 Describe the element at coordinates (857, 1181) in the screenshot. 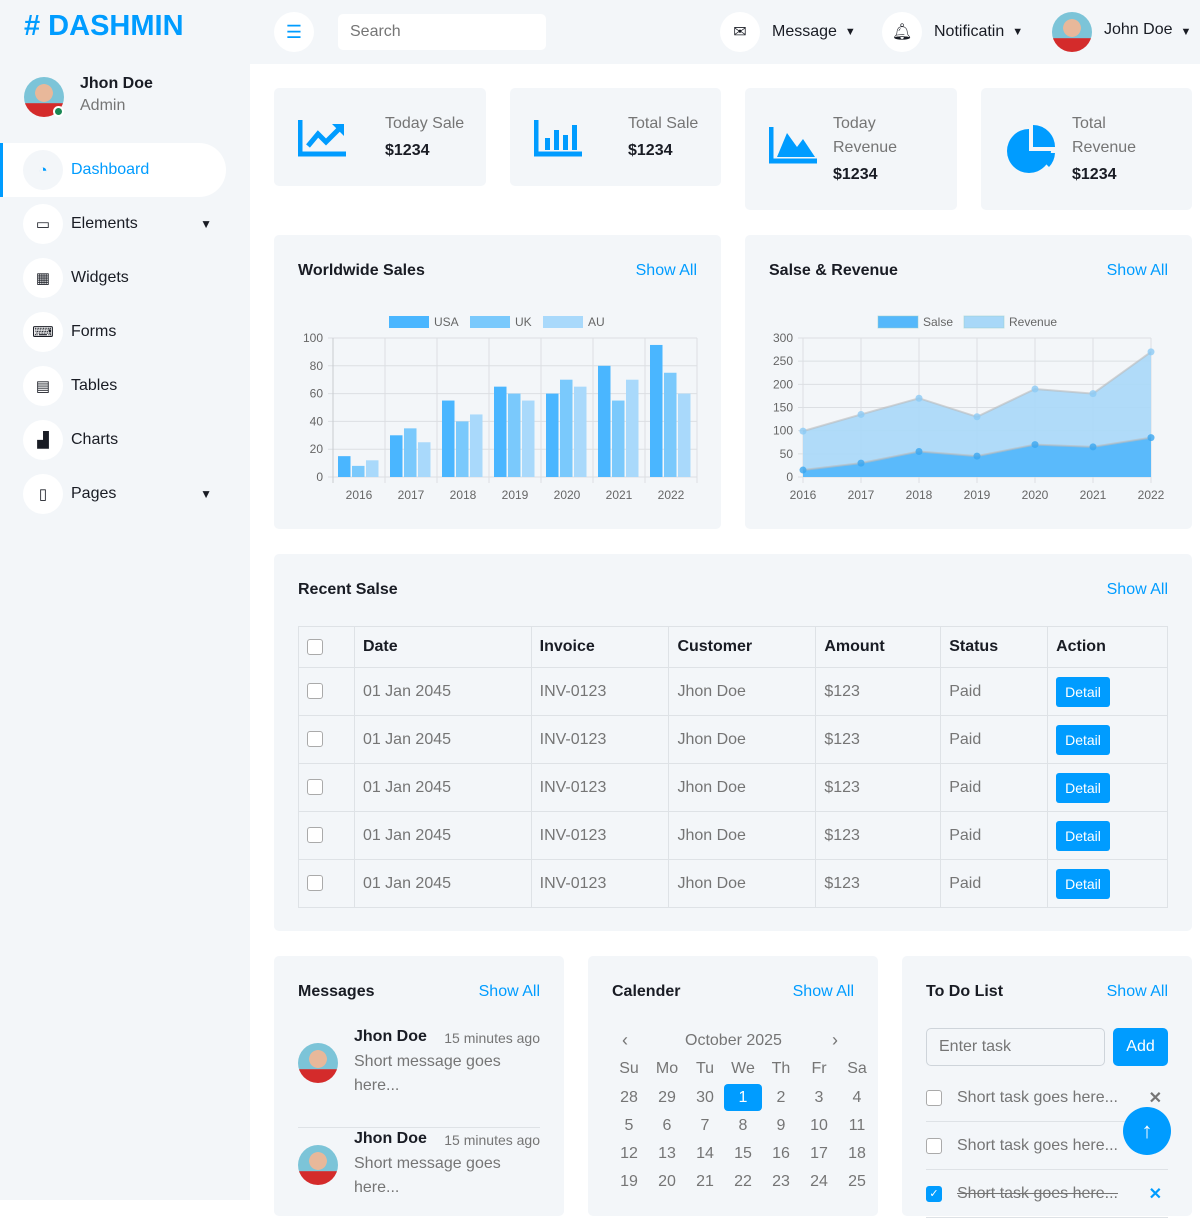

I see `calendar-day: 25` at that location.